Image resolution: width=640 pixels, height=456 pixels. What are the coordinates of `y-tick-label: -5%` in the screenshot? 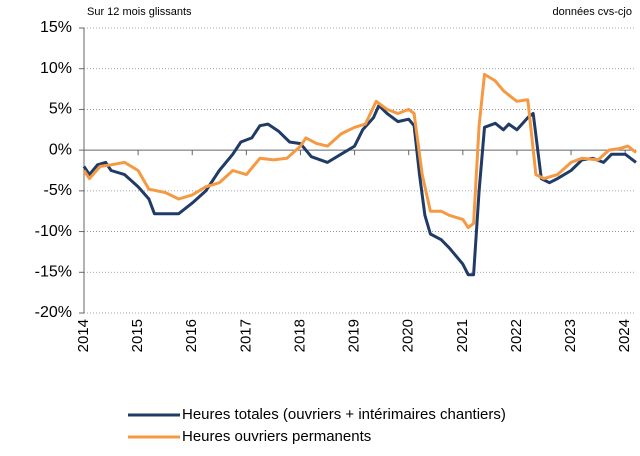 It's located at (58, 190).